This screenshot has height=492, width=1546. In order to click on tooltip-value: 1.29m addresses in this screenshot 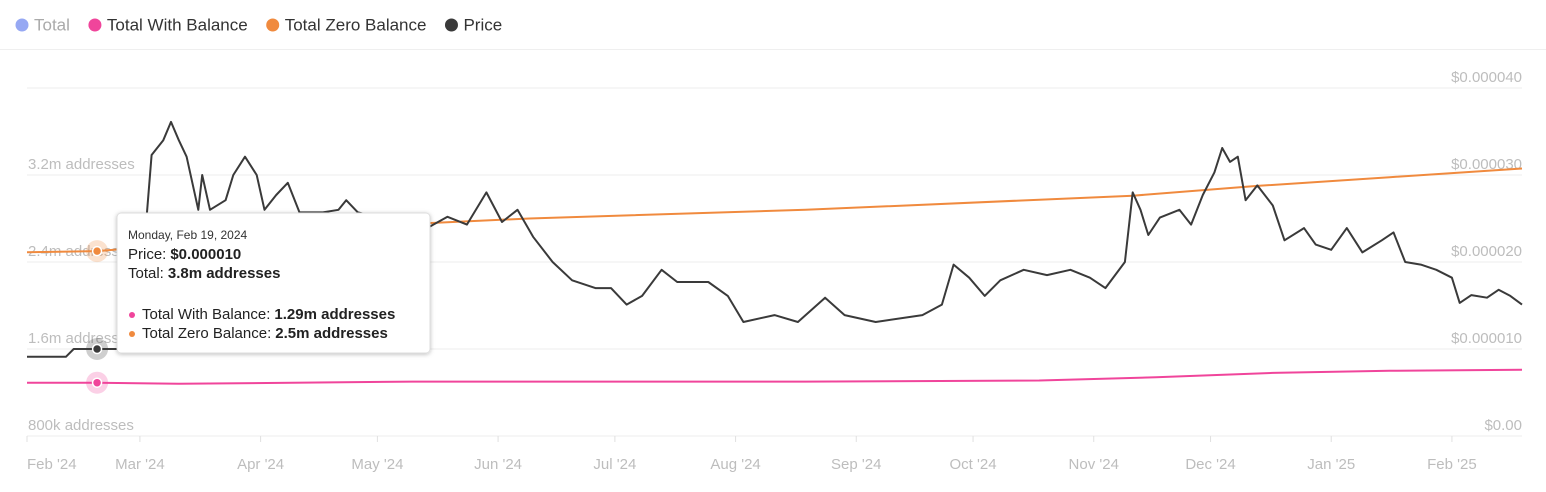, I will do `click(334, 314)`.